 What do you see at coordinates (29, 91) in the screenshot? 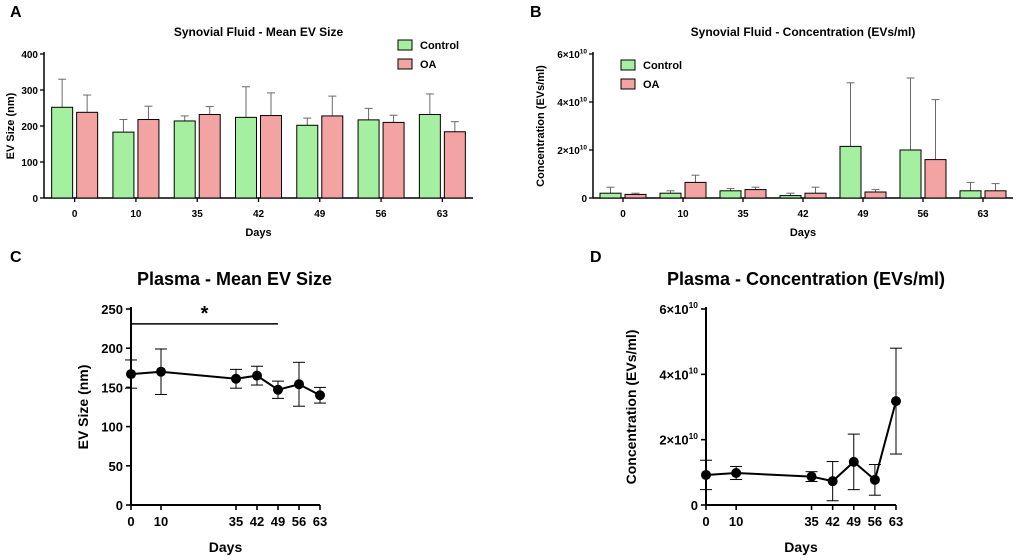
I see `y-tick-label: 300` at bounding box center [29, 91].